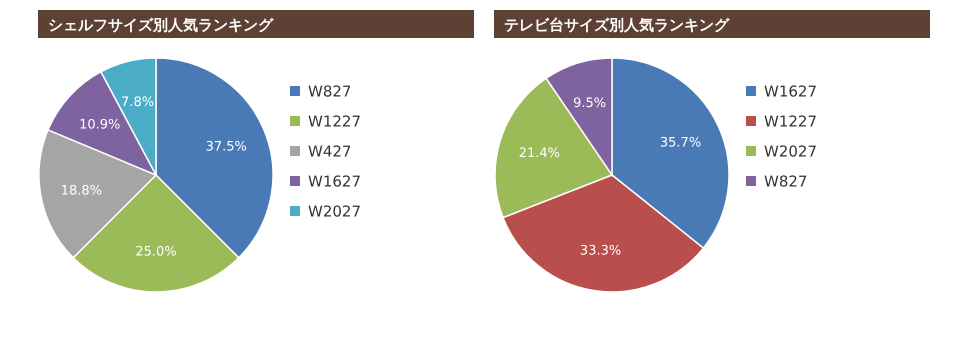 The height and width of the screenshot is (342, 968). I want to click on data-label: 37.5%, so click(226, 146).